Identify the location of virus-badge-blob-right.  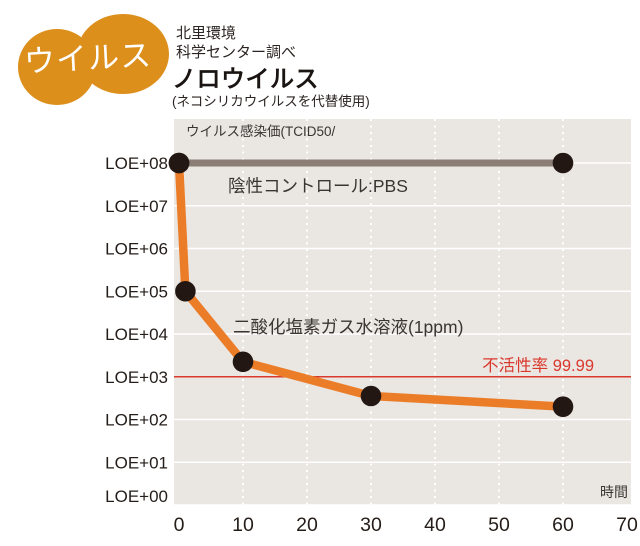
(123, 54).